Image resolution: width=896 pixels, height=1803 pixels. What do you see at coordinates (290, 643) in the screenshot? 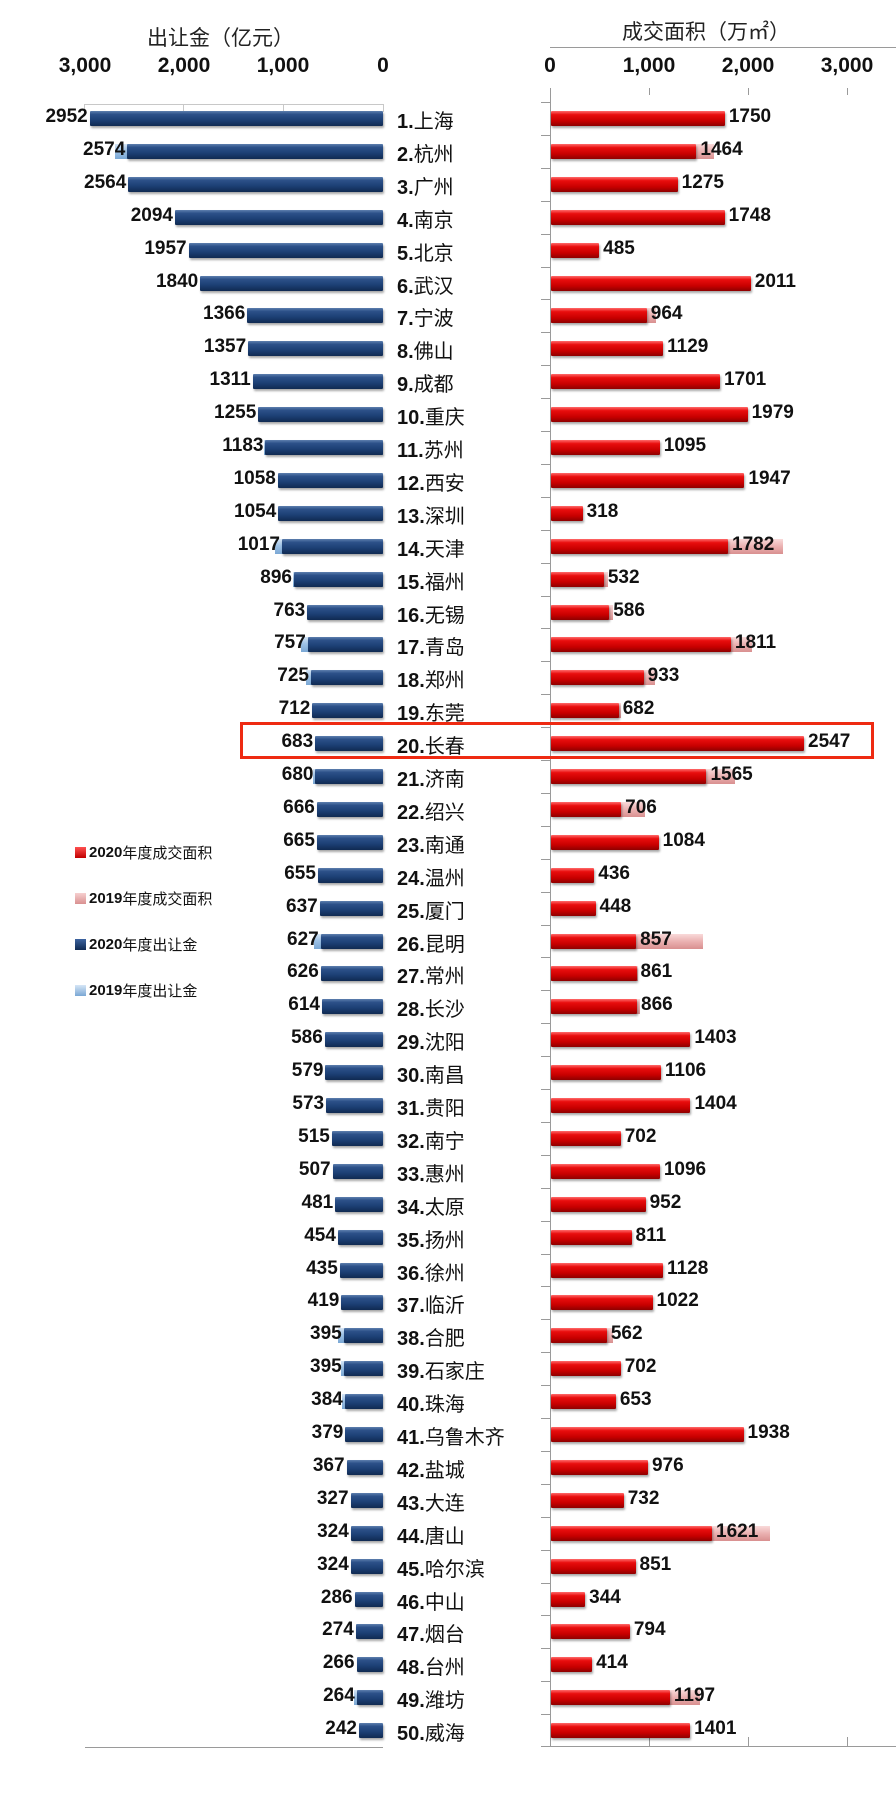
I see `value-label-land-fee: 757` at bounding box center [290, 643].